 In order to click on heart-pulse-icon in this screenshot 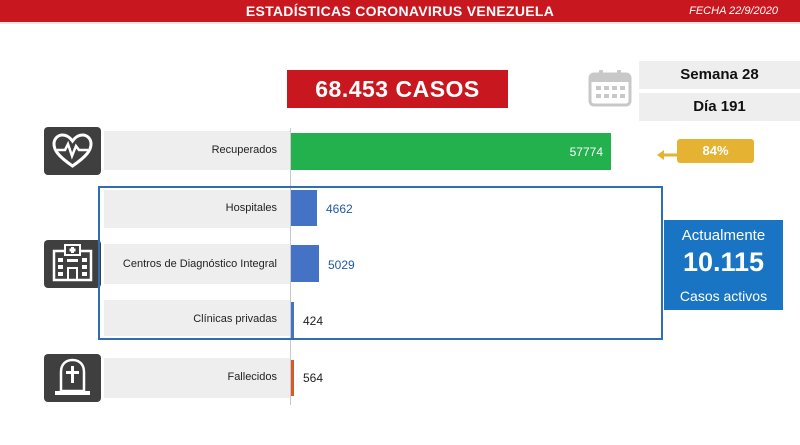, I will do `click(72, 151)`.